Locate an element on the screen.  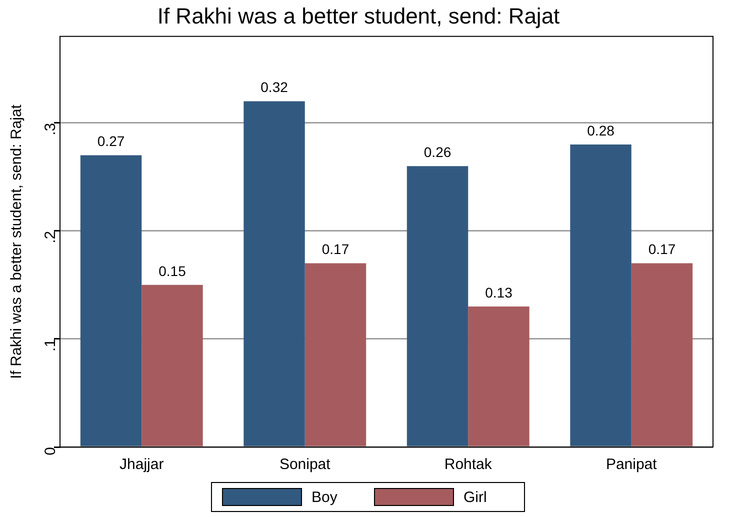
x-tick-label: Panipat is located at coordinates (632, 465).